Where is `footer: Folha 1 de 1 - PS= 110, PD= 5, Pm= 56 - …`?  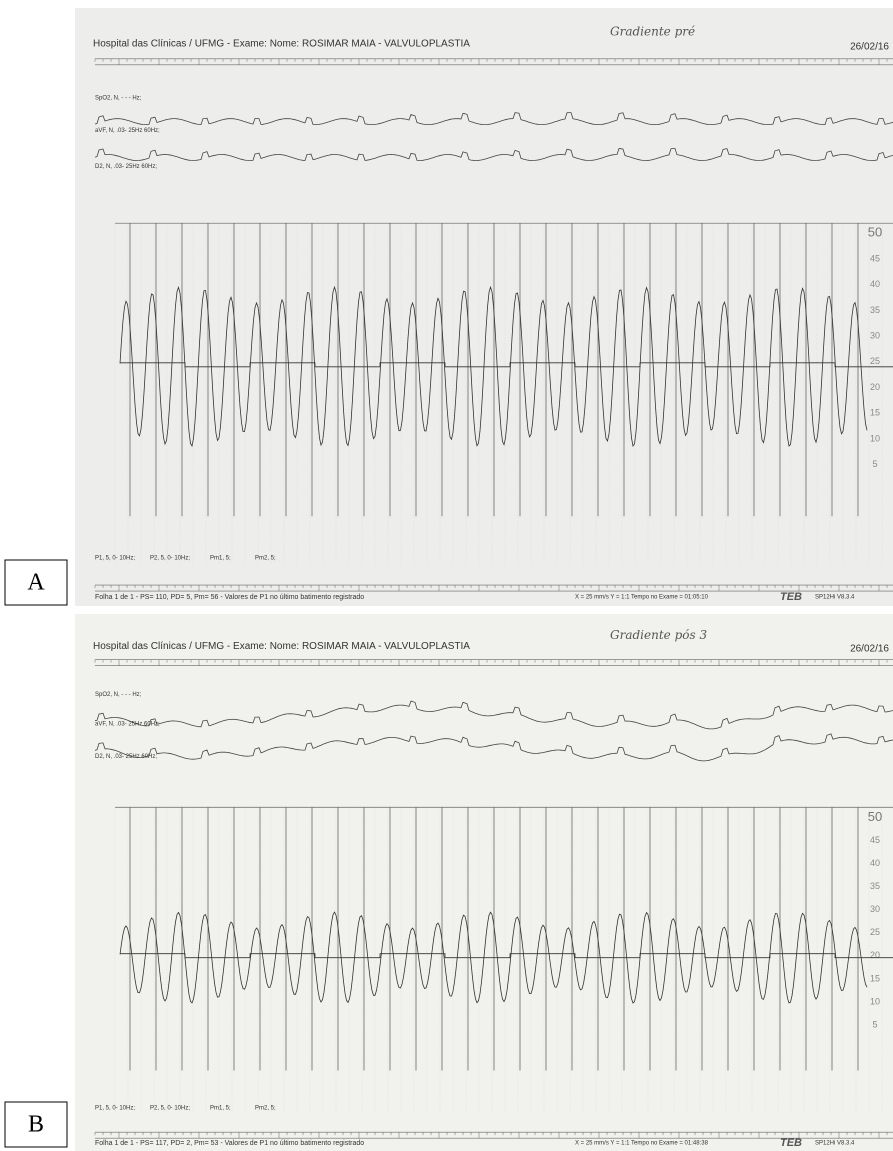 footer: Folha 1 de 1 - PS= 110, PD= 5, Pm= 56 - … is located at coordinates (229, 597).